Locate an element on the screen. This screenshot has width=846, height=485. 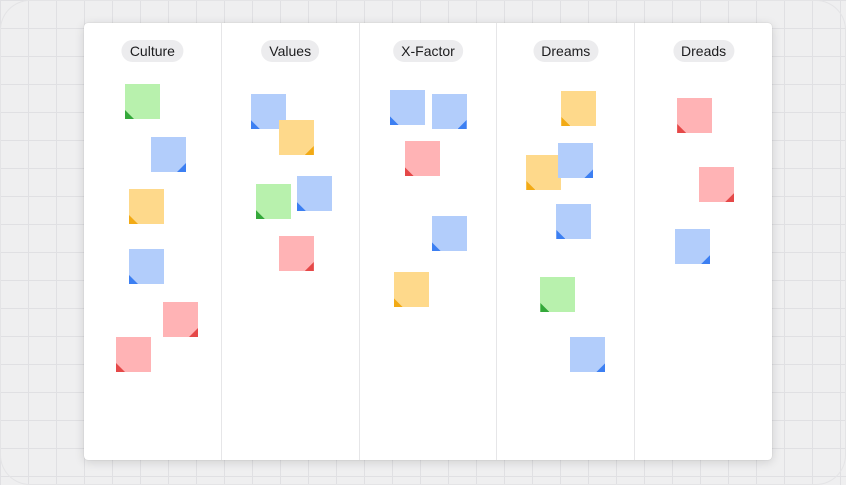
column-values: Values is located at coordinates (291, 241).